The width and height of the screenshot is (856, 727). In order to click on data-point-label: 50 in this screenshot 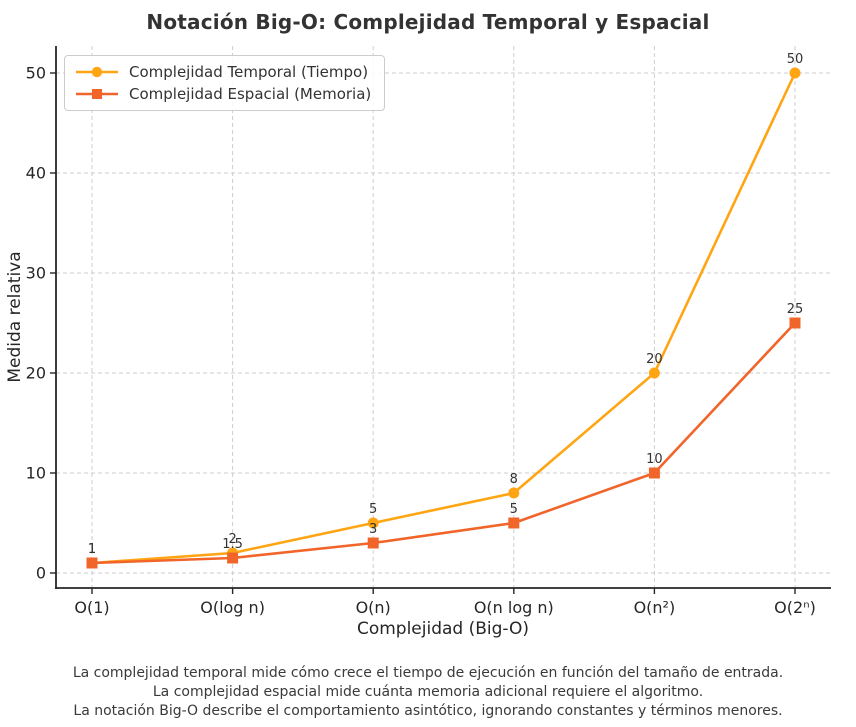, I will do `click(795, 59)`.